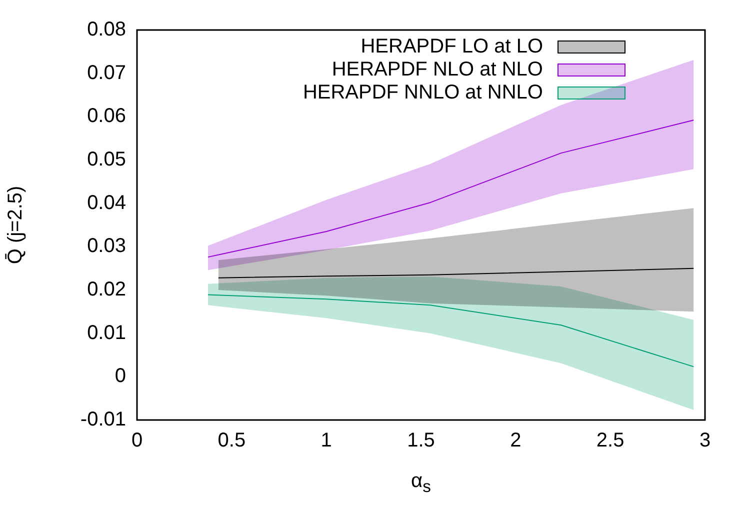 Image resolution: width=750 pixels, height=525 pixels. Describe the element at coordinates (437, 69) in the screenshot. I see `legend-label: HERAPDF NLO at NLO` at that location.